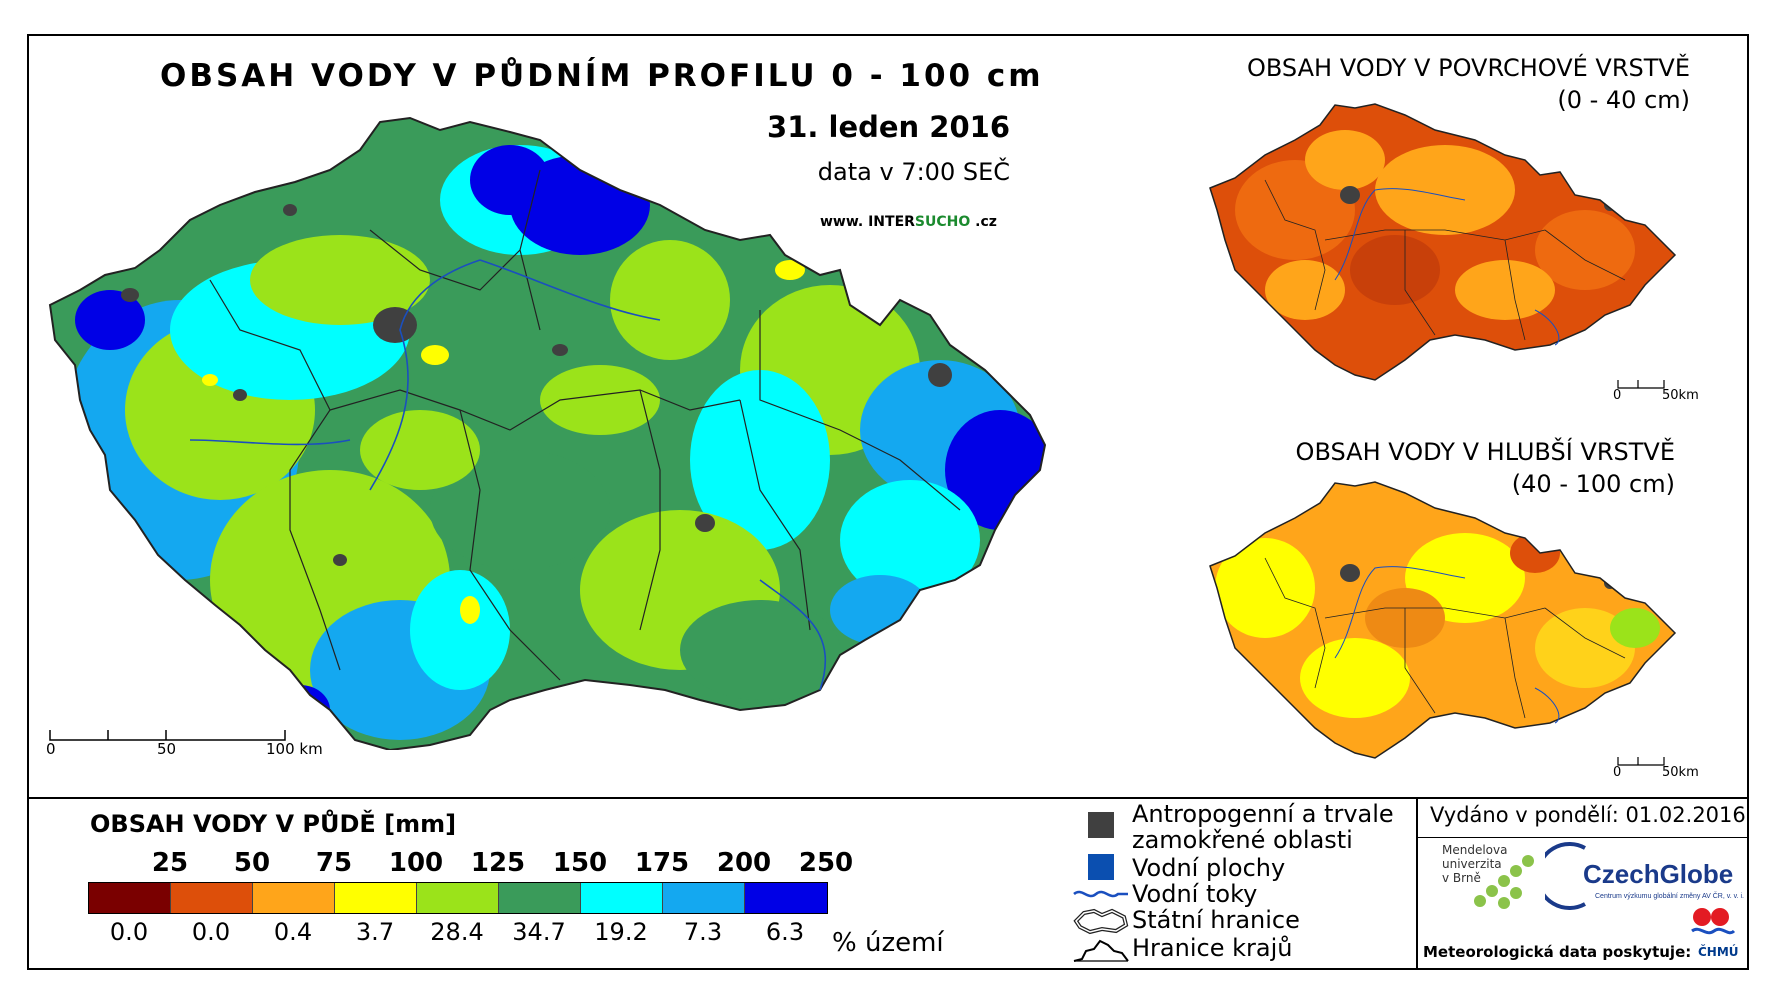 The height and width of the screenshot is (1003, 1772). Describe the element at coordinates (1617, 395) in the screenshot. I see `surface-scale-zero: 0` at that location.